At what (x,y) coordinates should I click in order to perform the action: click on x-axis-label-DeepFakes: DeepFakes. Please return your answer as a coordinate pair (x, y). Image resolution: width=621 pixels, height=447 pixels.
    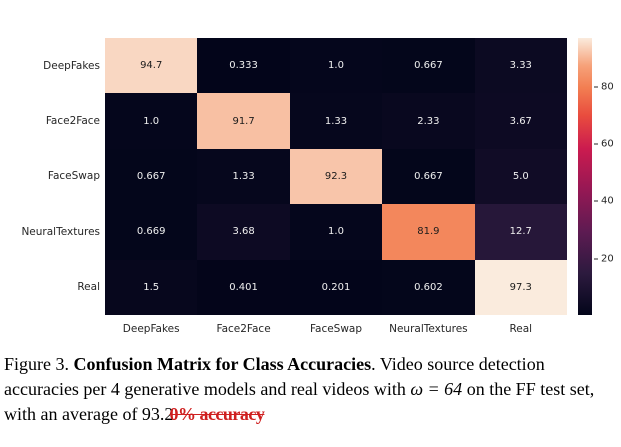
    Looking at the image, I should click on (151, 329).